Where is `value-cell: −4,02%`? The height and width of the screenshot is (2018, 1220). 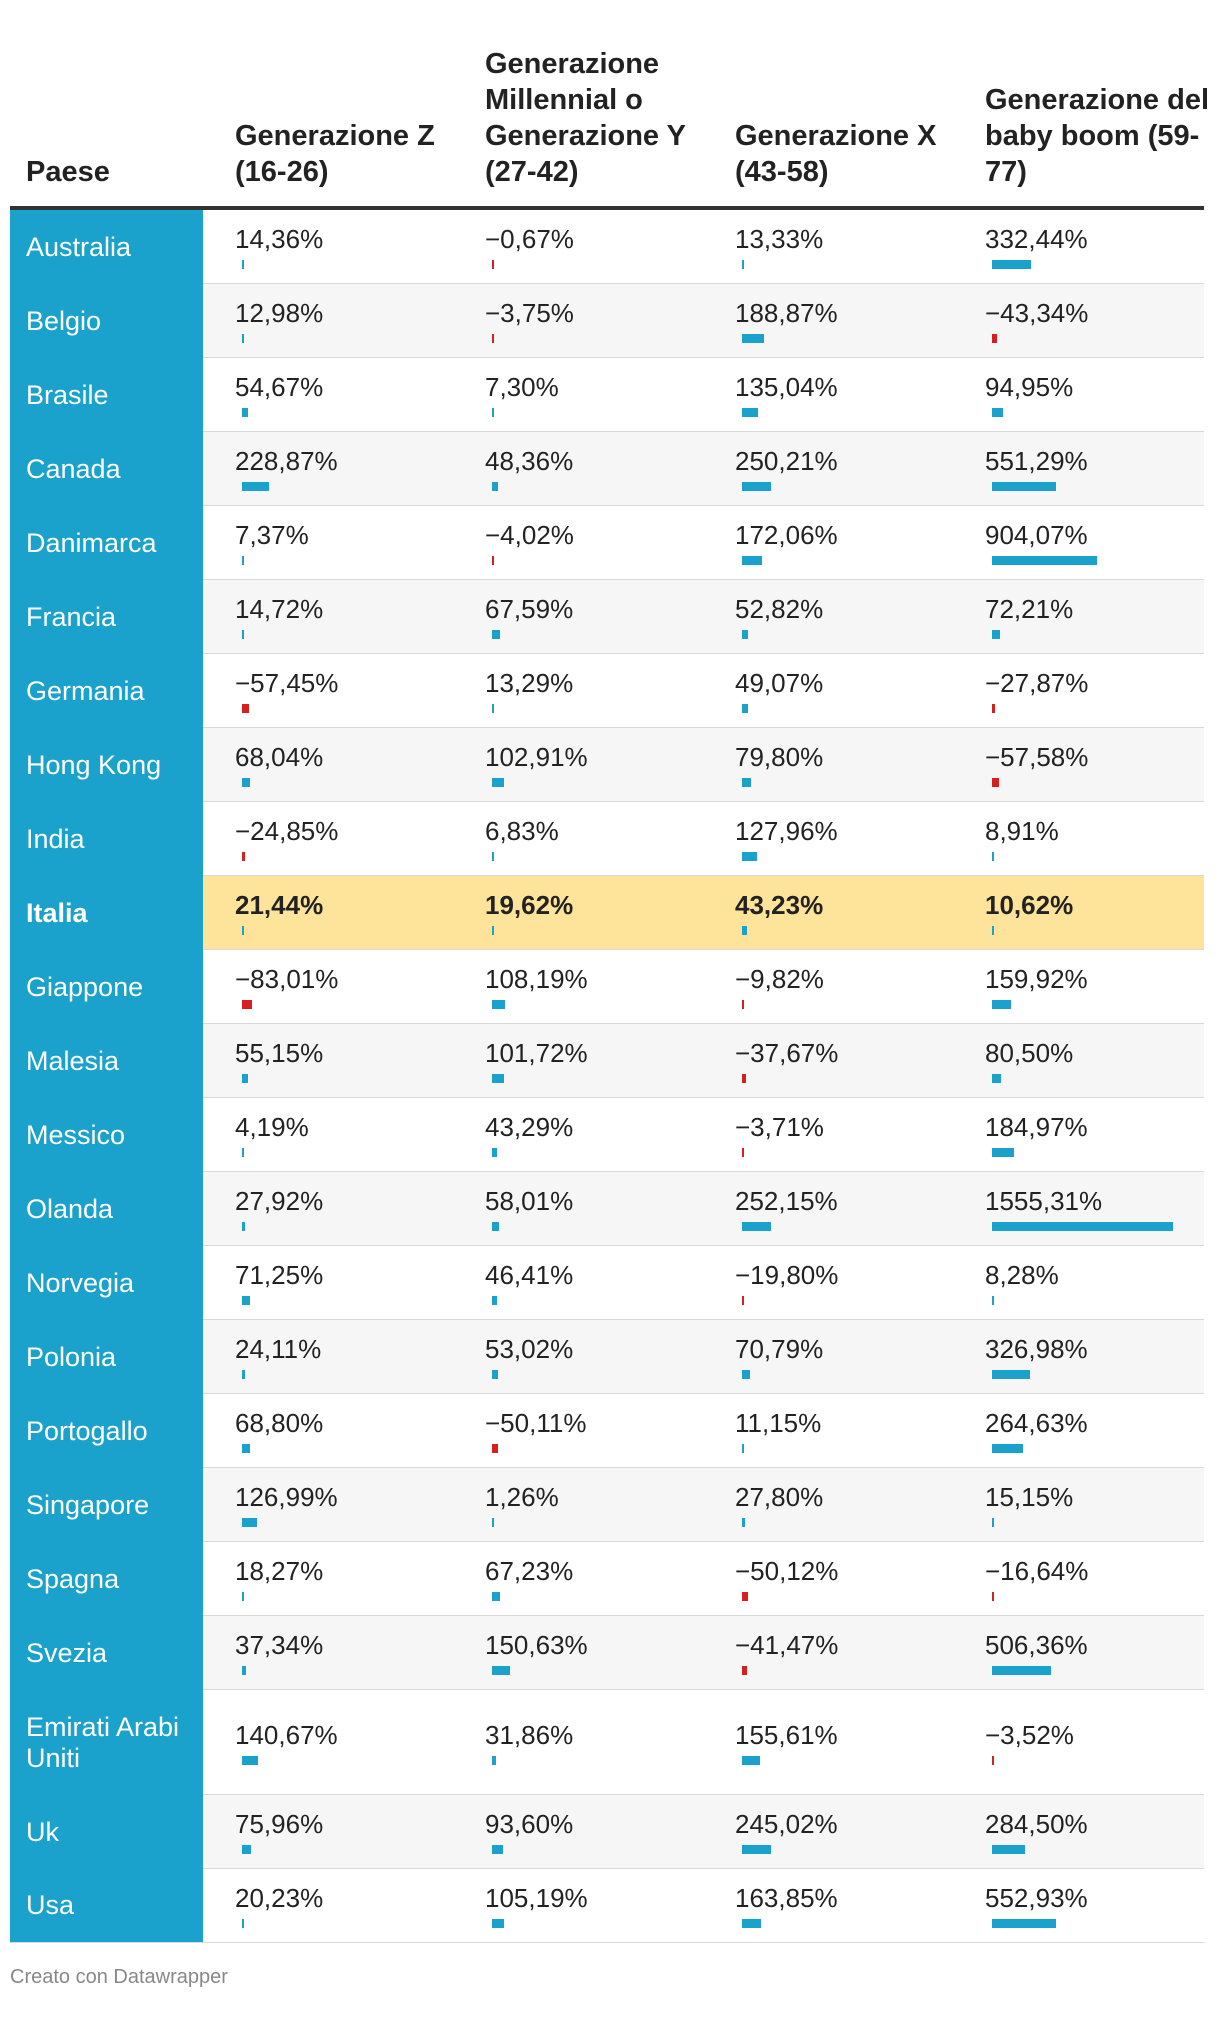 value-cell: −4,02% is located at coordinates (605, 542).